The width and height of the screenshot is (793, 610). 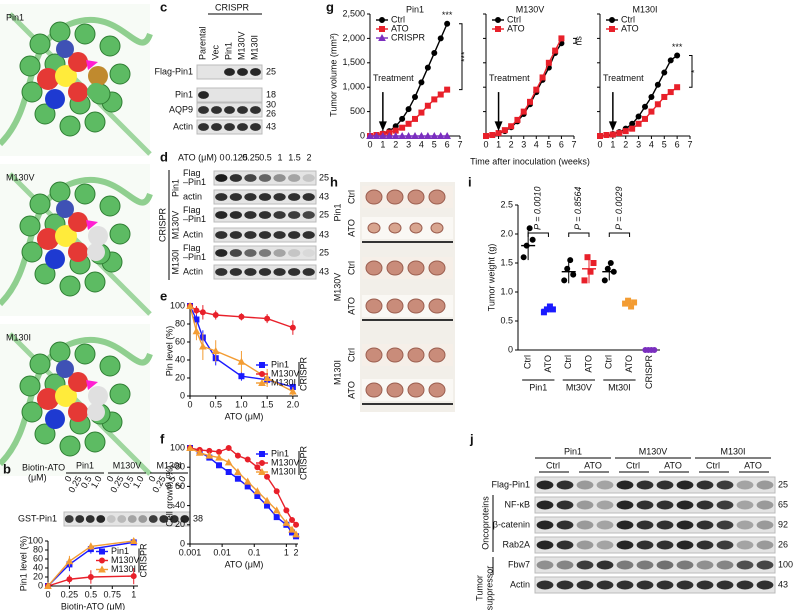 What do you see at coordinates (514, 19) in the screenshot?
I see `legend-label: Ctrl` at bounding box center [514, 19].